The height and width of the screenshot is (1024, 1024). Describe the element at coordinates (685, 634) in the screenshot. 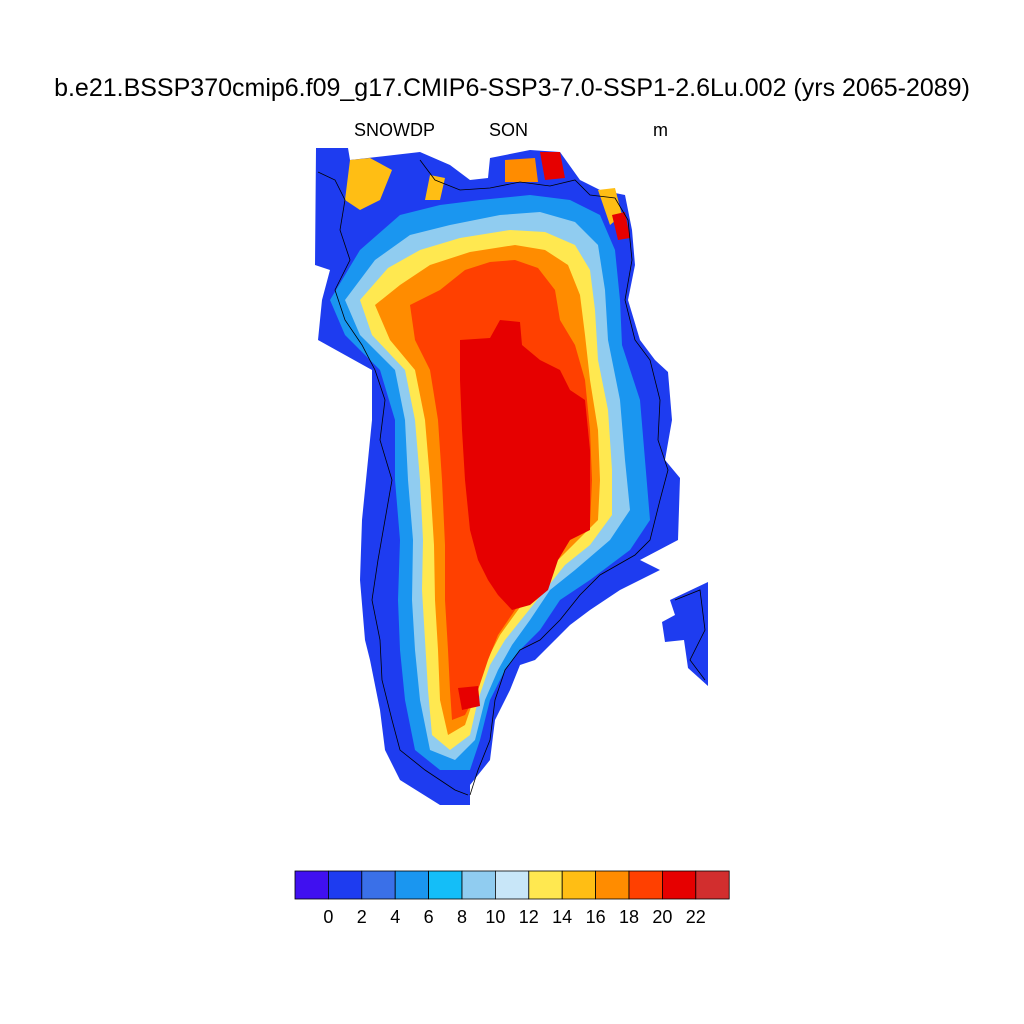

I see `field-island-east` at that location.